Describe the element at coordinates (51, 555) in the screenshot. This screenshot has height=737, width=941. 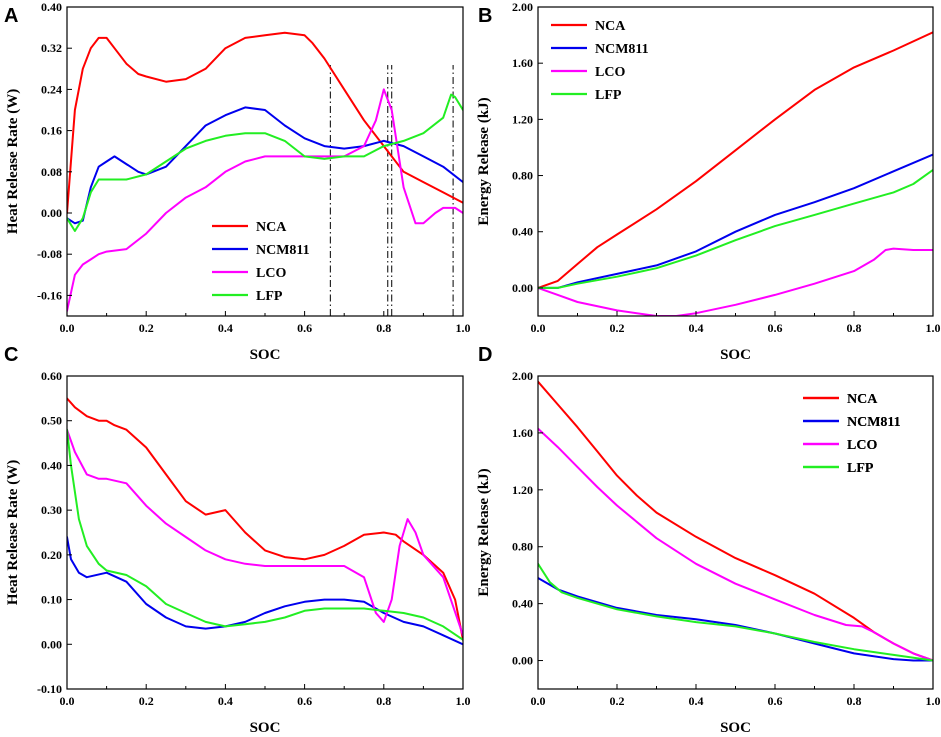
I see `y-tick-label: 0.20` at that location.